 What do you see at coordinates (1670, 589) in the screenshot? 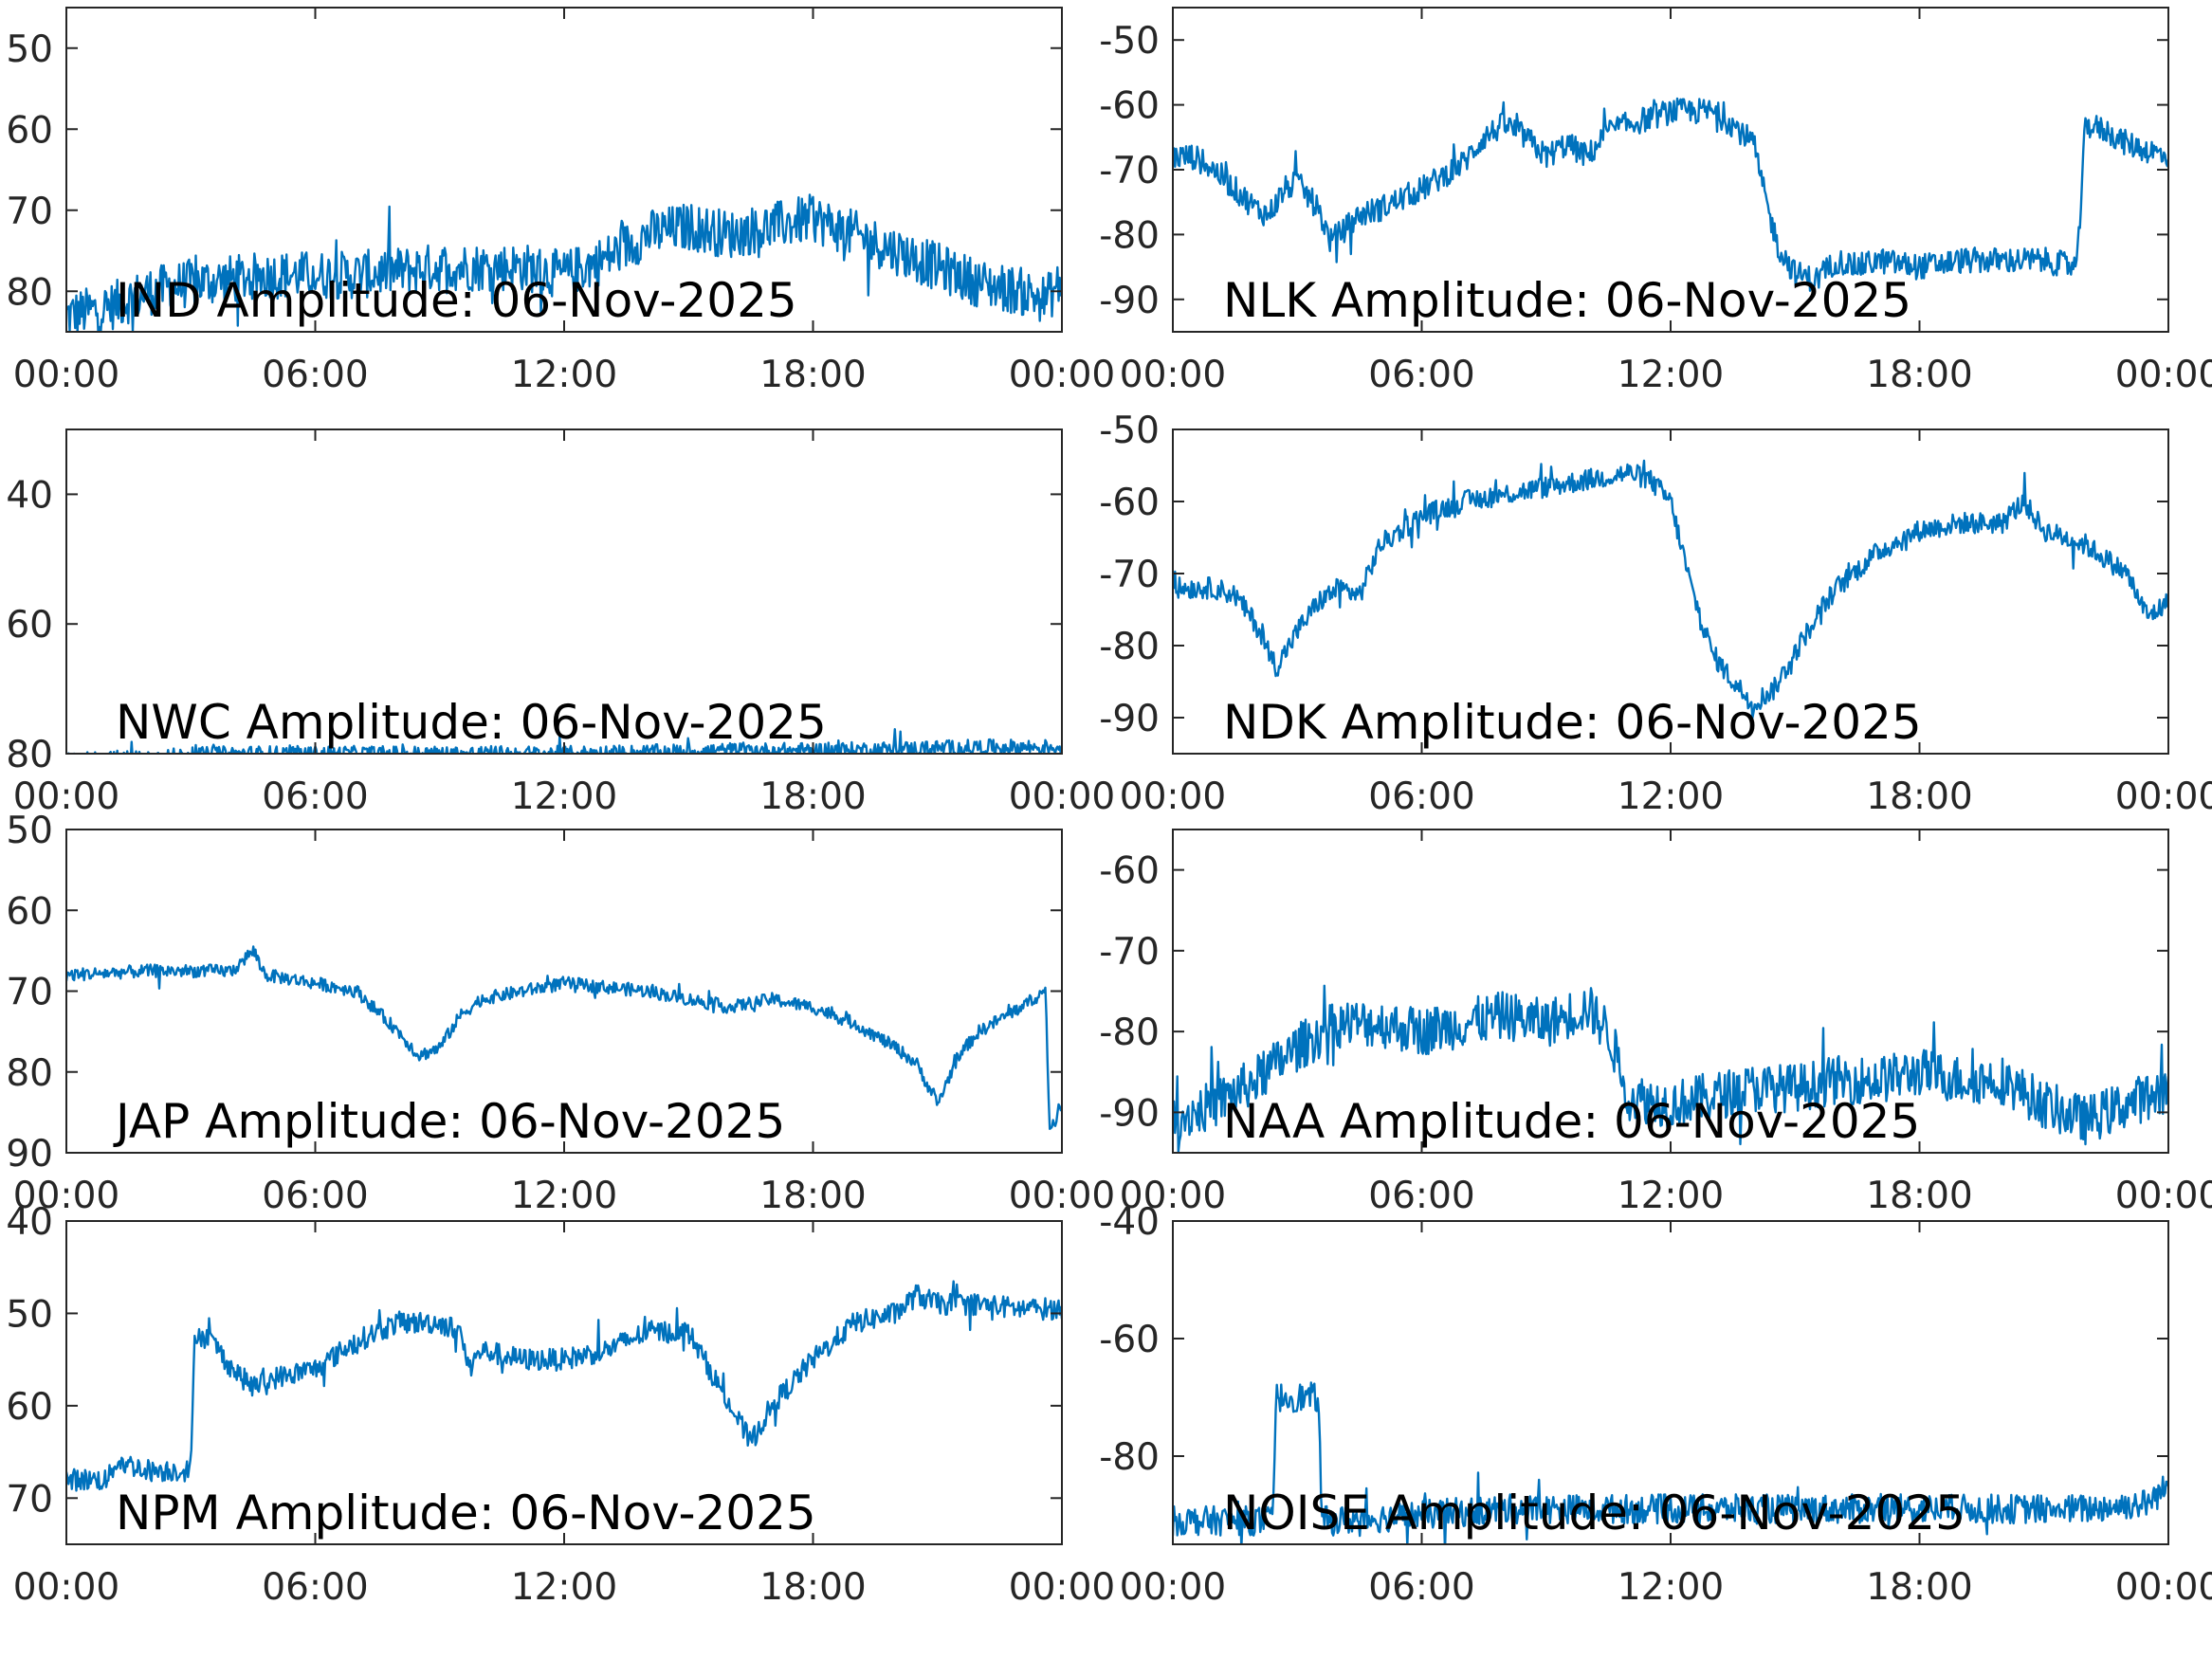
I see `panel-ndk-series-line` at bounding box center [1670, 589].